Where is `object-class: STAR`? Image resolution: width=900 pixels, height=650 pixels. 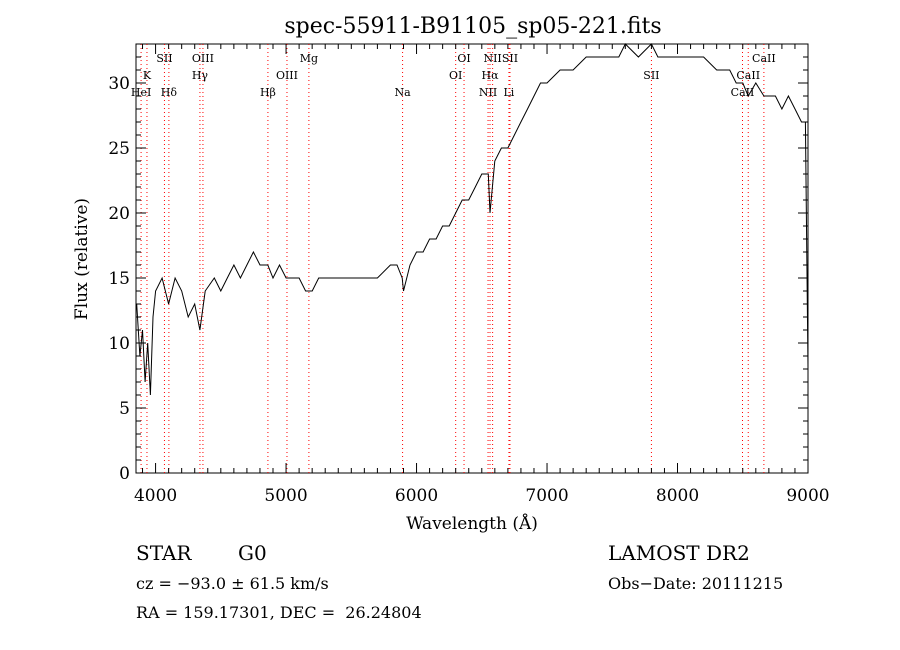
object-class: STAR is located at coordinates (164, 553).